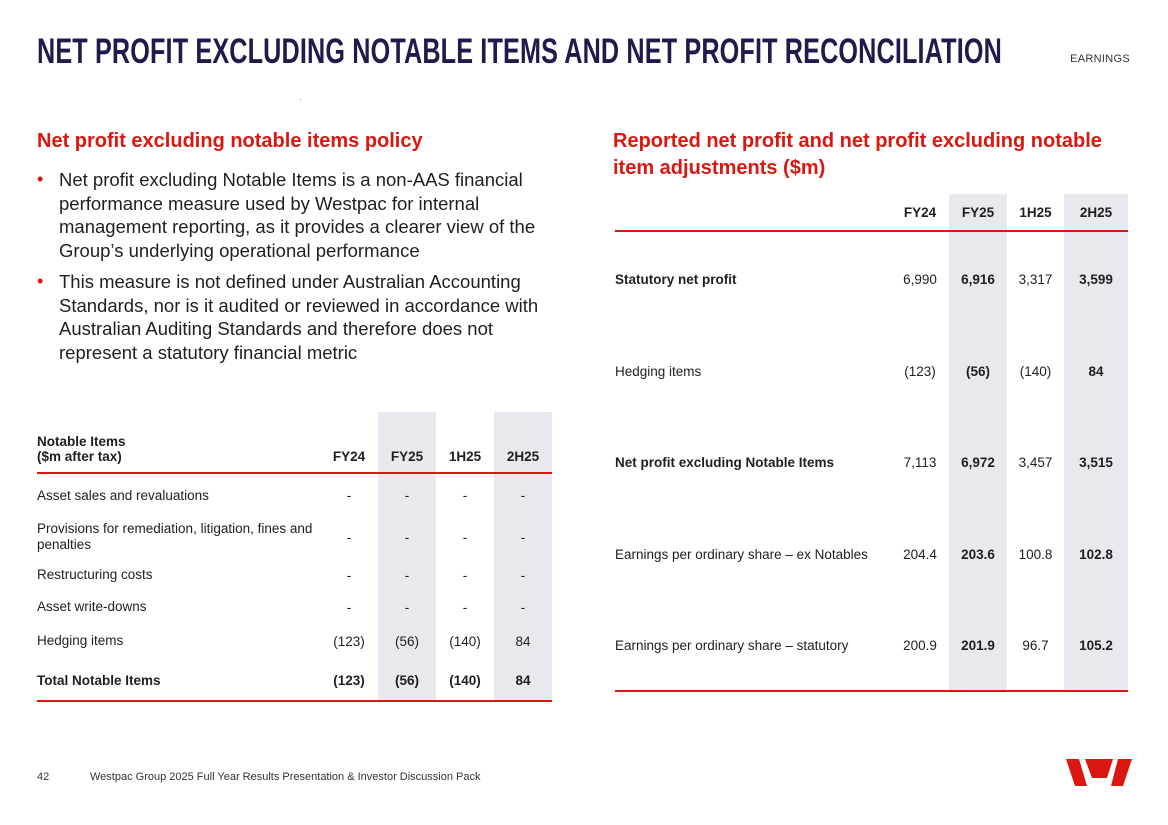 The height and width of the screenshot is (825, 1168). Describe the element at coordinates (294, 495) in the screenshot. I see `table-row: Asset sales and revaluations - - - -` at that location.